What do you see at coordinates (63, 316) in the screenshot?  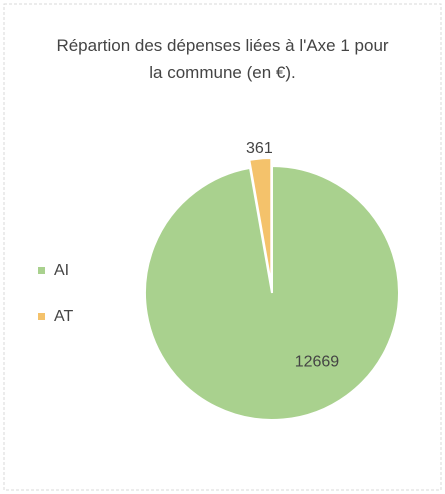 I see `legend-label: AT` at bounding box center [63, 316].